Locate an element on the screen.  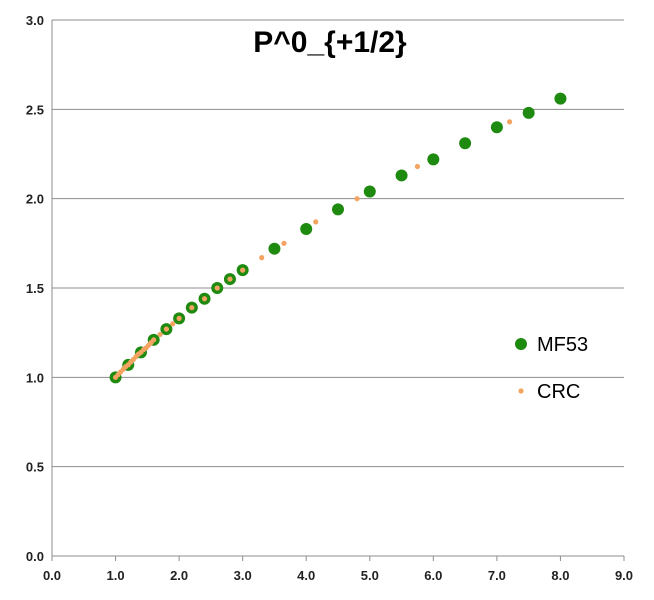
chart-title: P^0_{+1/2} is located at coordinates (330, 42).